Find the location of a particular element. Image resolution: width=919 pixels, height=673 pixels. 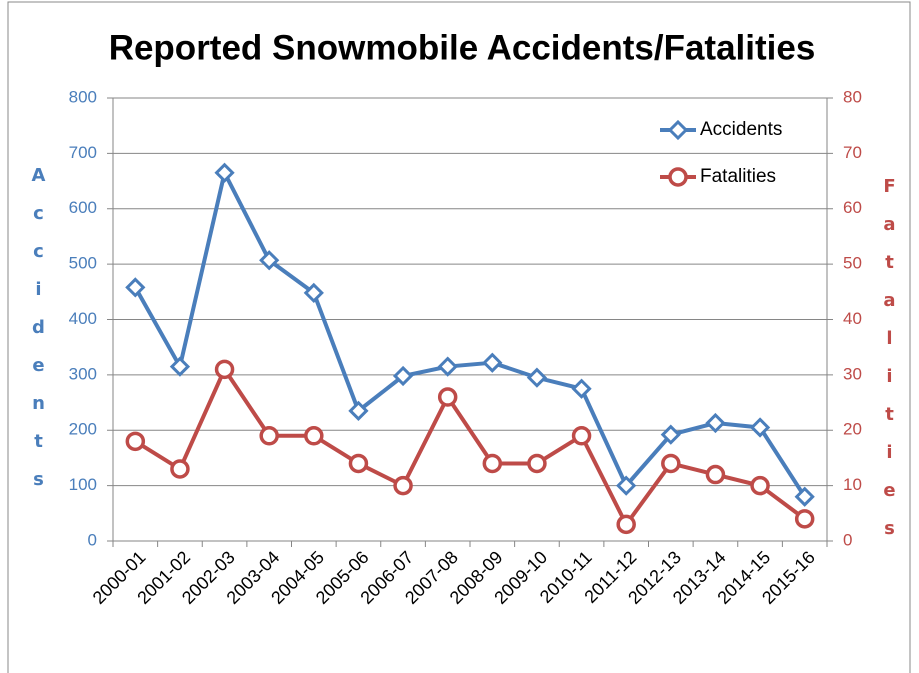

y2-tick-label: 40 is located at coordinates (852, 318).